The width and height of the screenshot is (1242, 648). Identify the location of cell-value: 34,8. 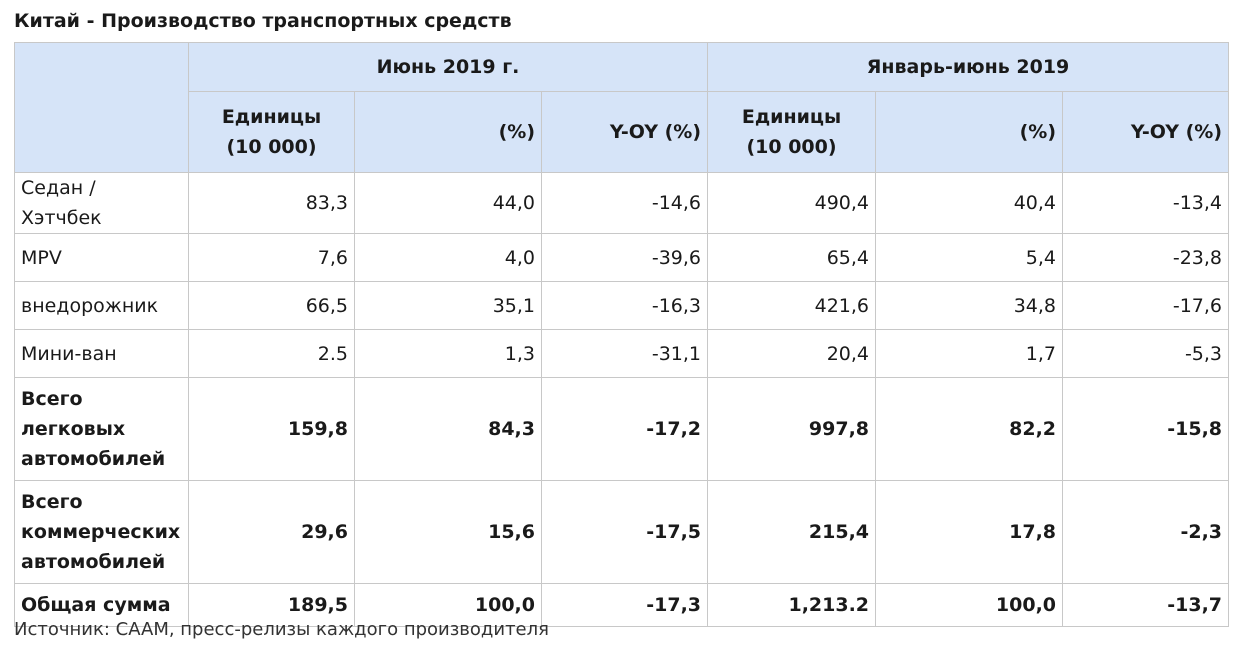
(969, 305).